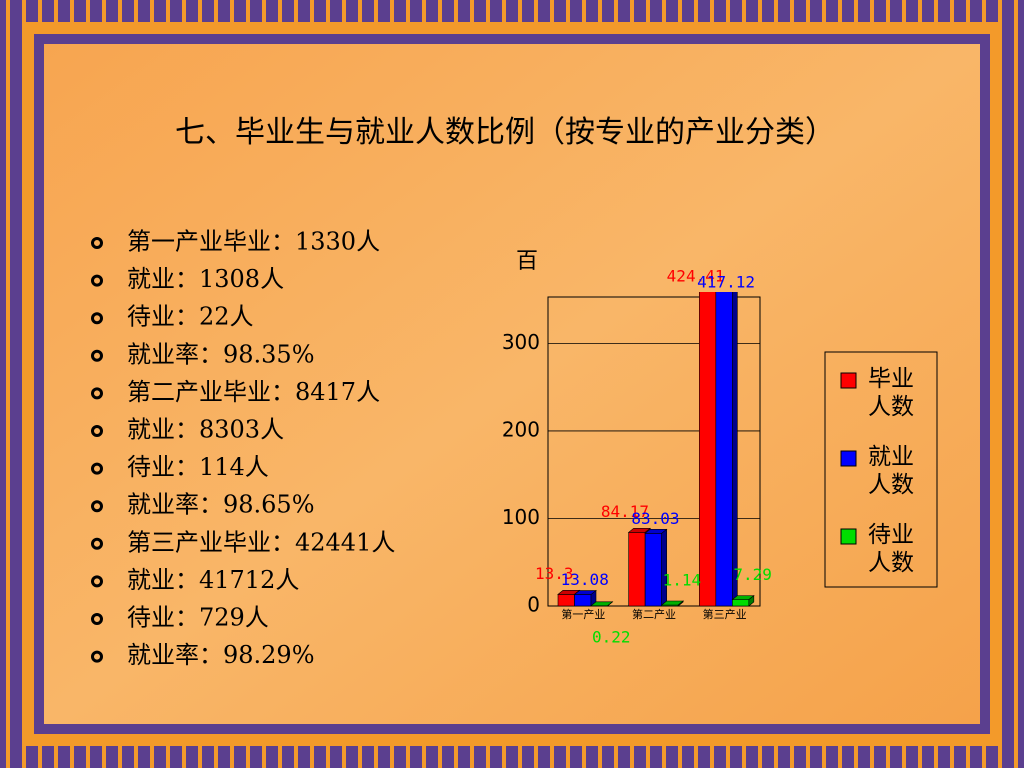 The image size is (1024, 772). What do you see at coordinates (221, 655) in the screenshot?
I see `bullet-text: 就业率：98.29%` at bounding box center [221, 655].